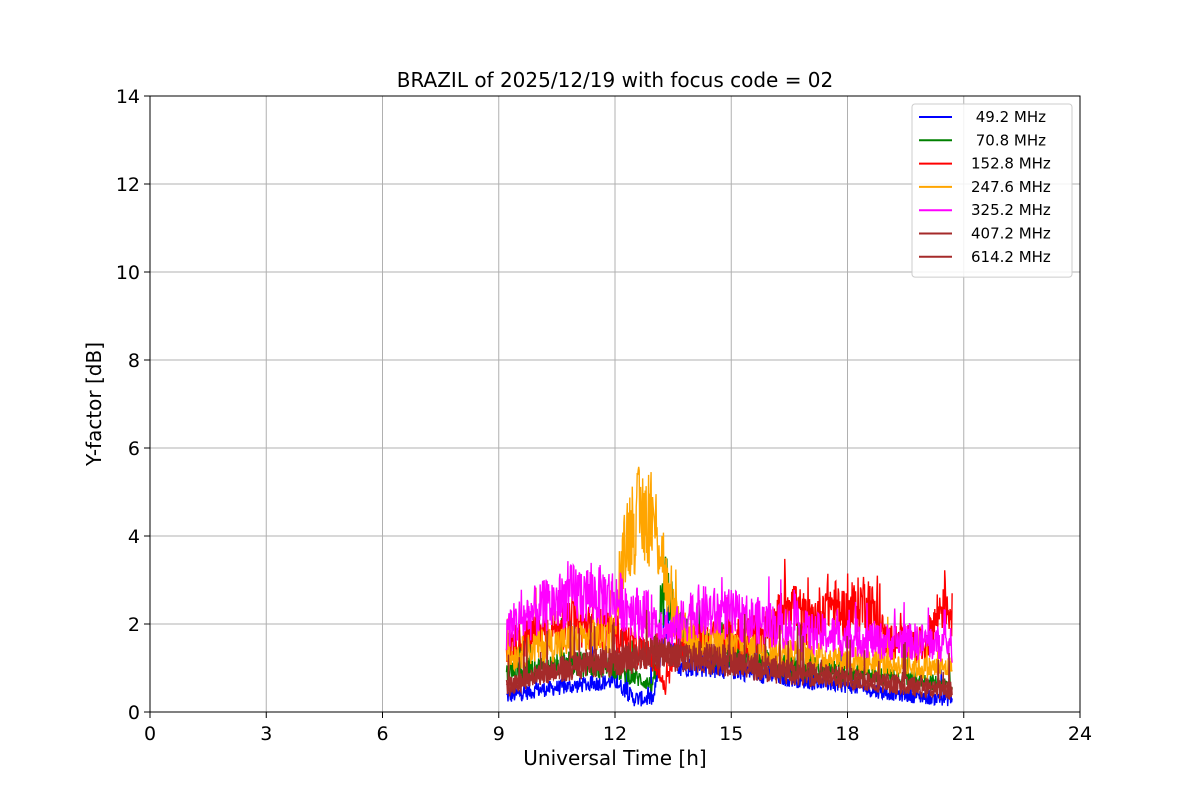 This screenshot has width=1200, height=800. I want to click on legend-label: 325.2 MHz, so click(1011, 210).